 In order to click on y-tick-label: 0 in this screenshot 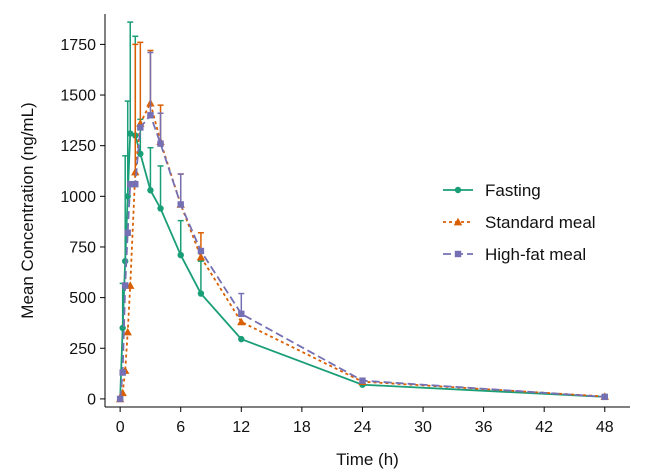, I will do `click(91, 399)`.